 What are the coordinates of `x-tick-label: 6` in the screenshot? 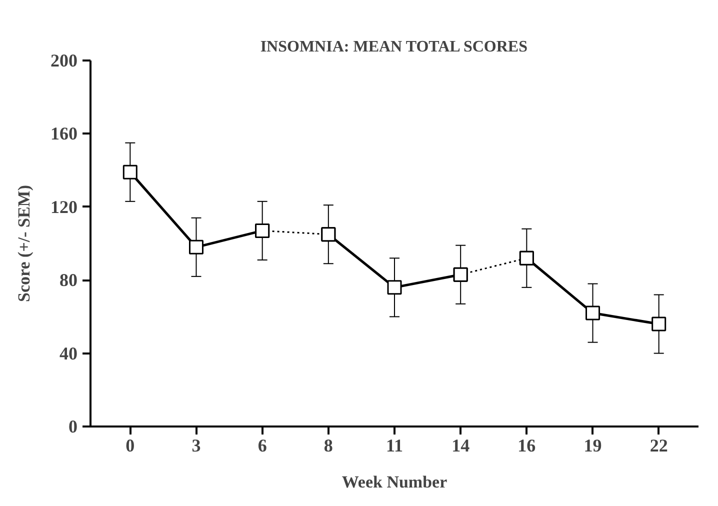 It's located at (262, 446).